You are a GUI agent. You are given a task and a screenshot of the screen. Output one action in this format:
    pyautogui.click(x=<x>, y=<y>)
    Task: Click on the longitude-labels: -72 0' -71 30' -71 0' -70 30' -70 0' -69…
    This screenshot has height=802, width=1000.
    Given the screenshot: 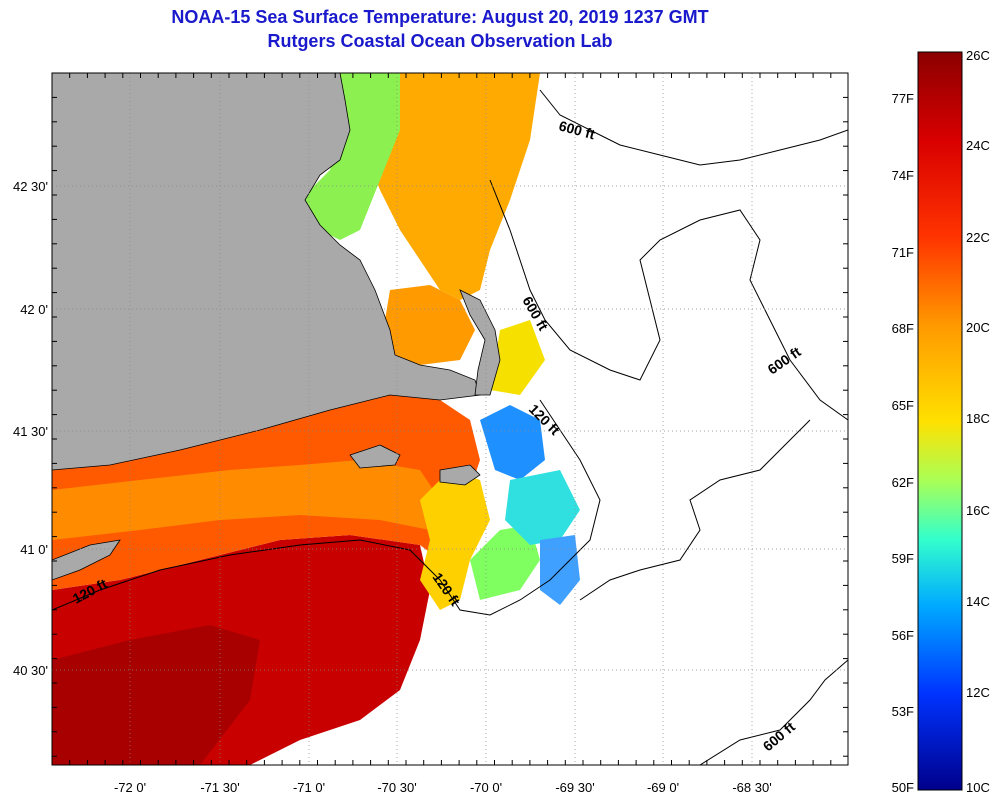 What is the action you would take?
    pyautogui.click(x=443, y=787)
    